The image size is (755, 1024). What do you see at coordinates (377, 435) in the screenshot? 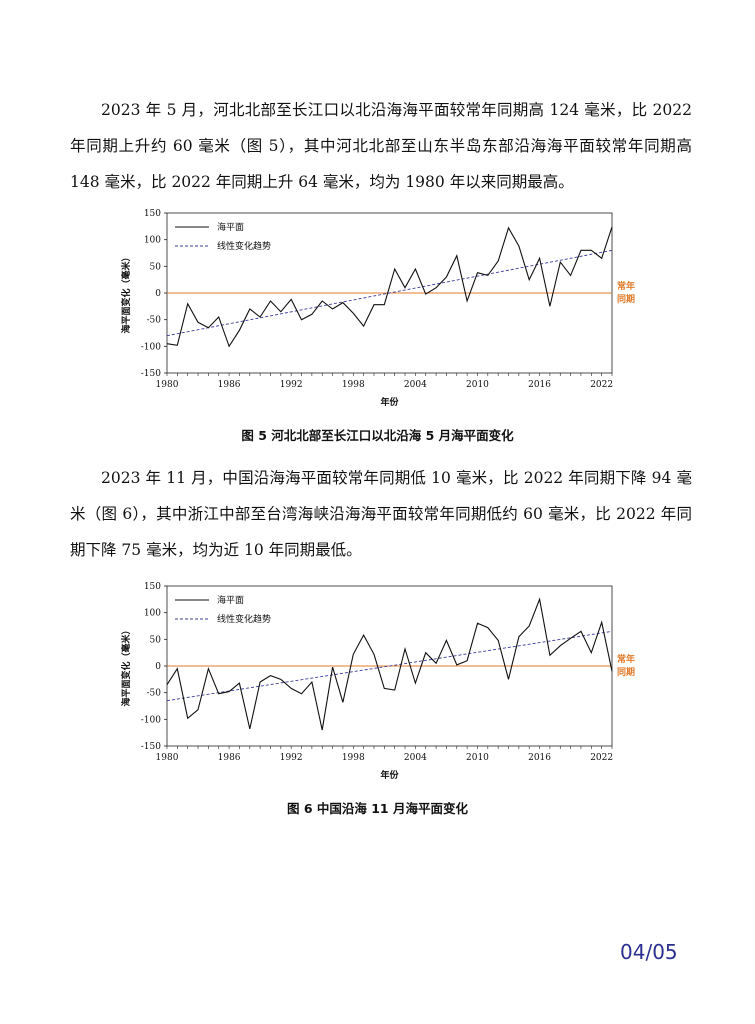
I see `caption-fig5: 图 5 河北北部至长江口以北沿海 5 月海平面变化` at bounding box center [377, 435].